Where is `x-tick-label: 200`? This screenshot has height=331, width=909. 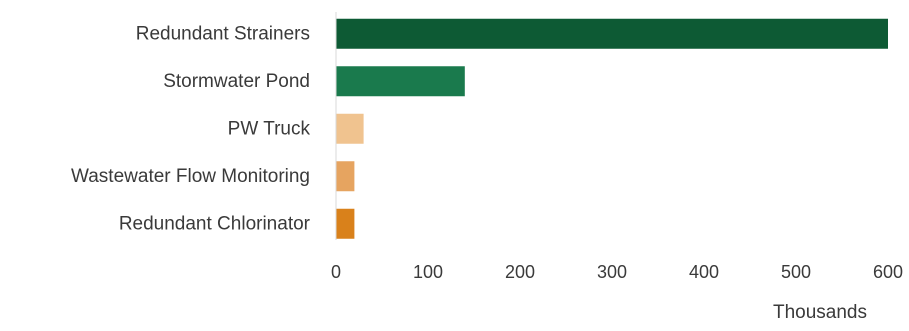
x-tick-label: 200 is located at coordinates (520, 272).